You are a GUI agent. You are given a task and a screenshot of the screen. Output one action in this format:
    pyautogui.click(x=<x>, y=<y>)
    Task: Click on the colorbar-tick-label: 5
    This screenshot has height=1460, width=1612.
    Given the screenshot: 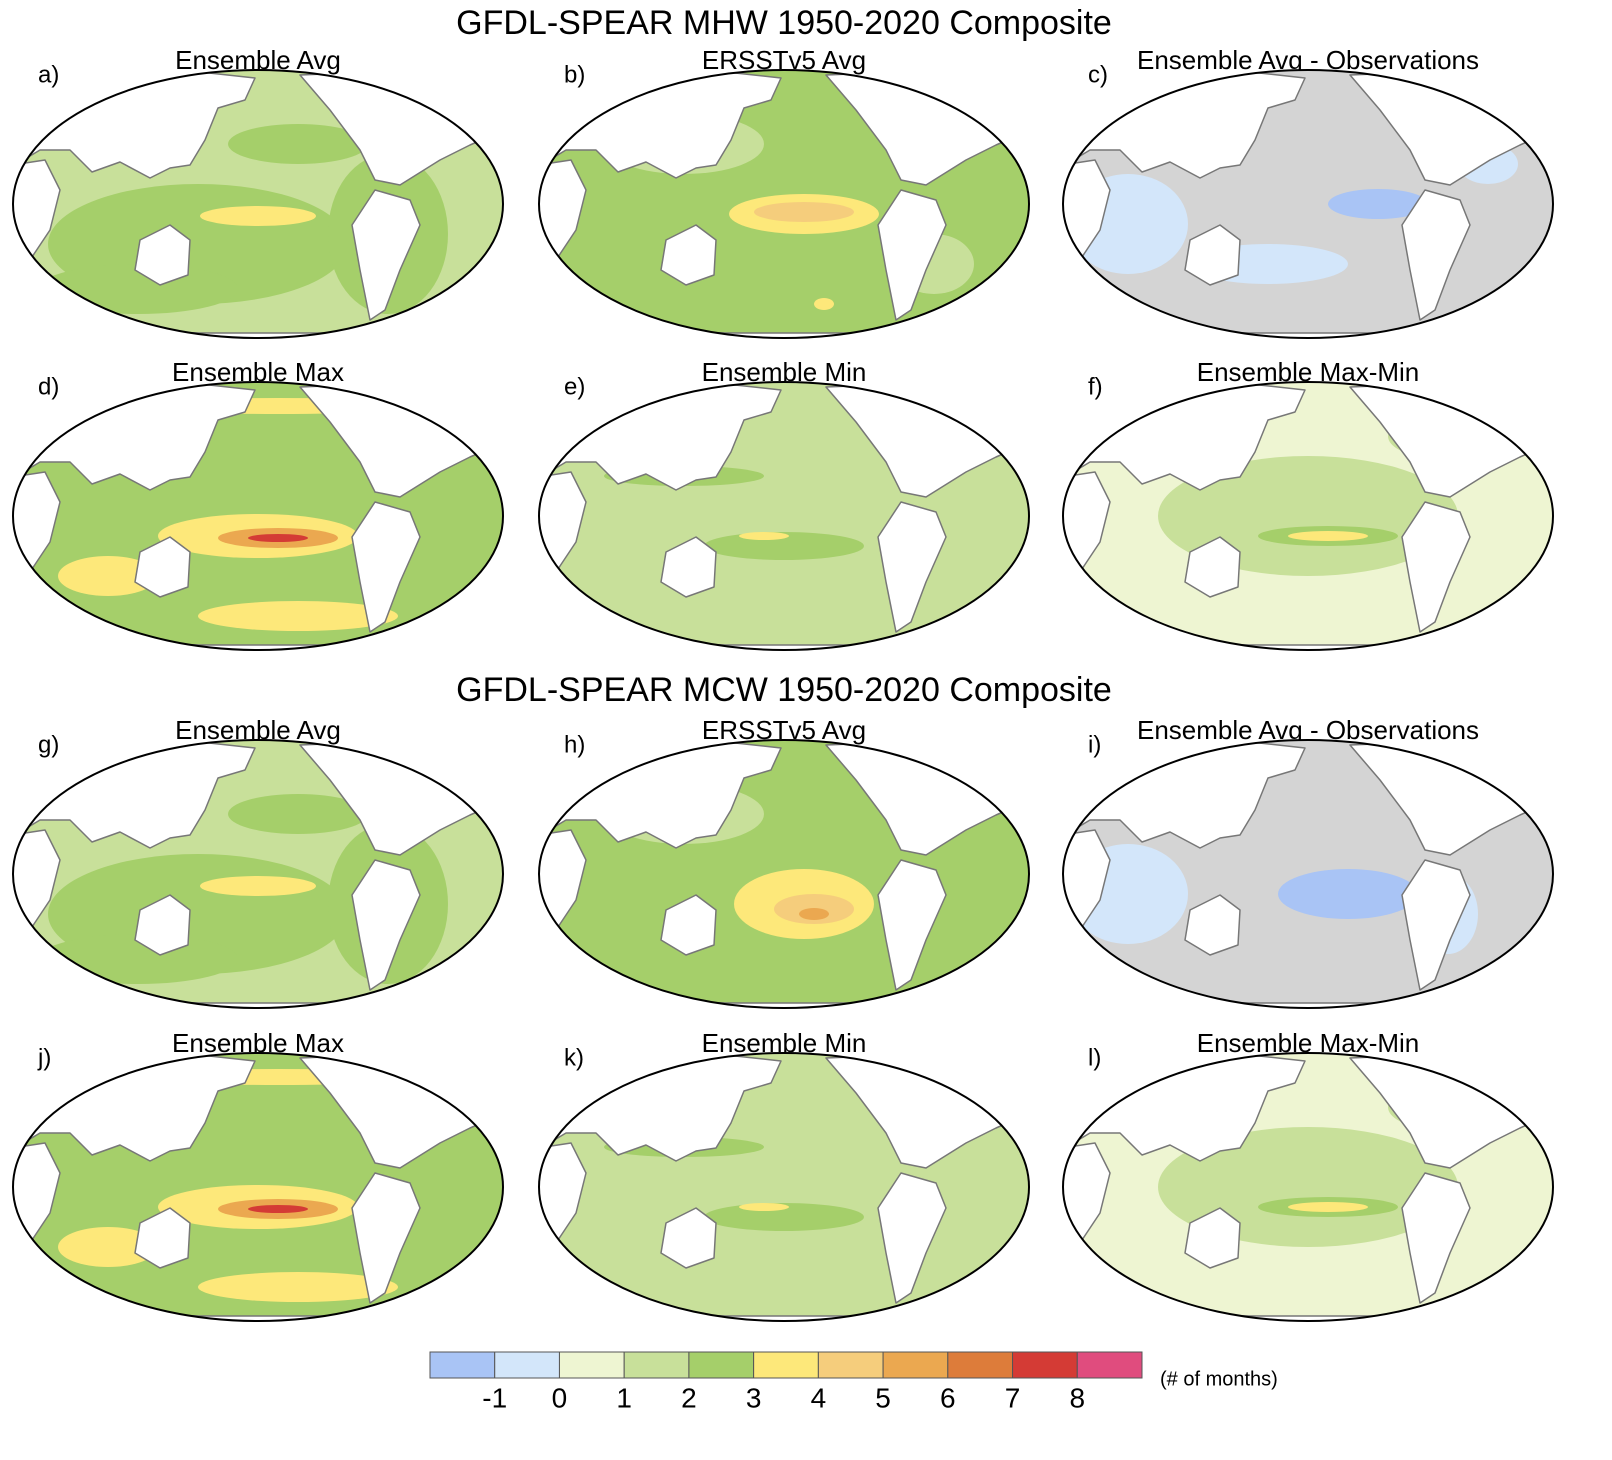 What is the action you would take?
    pyautogui.click(x=883, y=1397)
    